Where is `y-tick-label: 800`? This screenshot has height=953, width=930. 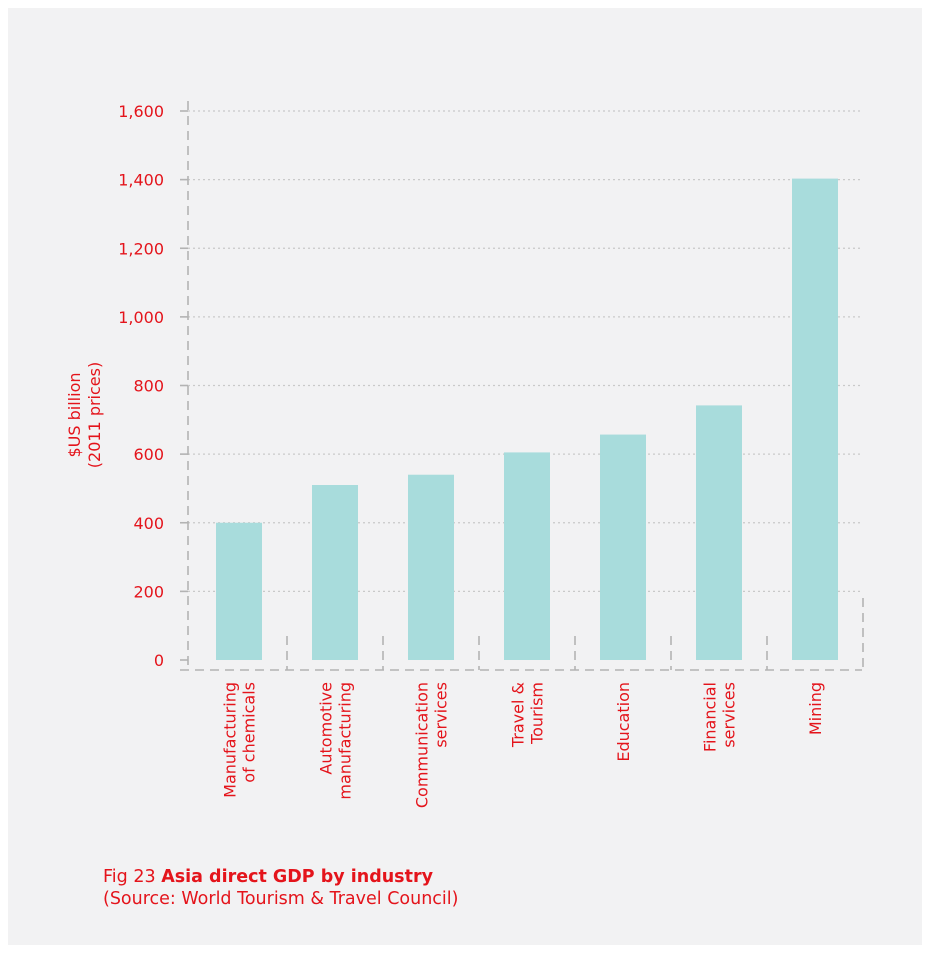 y-tick-label: 800 is located at coordinates (148, 386).